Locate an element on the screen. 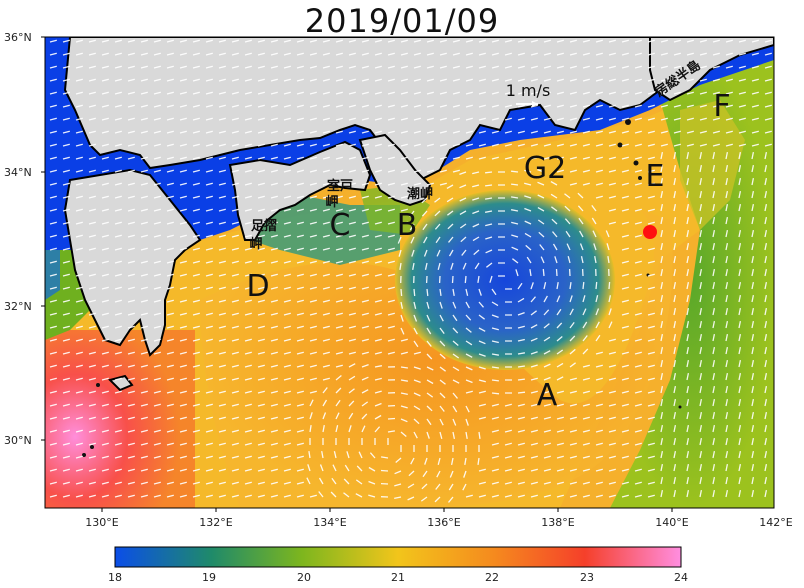 Image resolution: width=804 pixels, height=588 pixels. lon-label-138: 138°E is located at coordinates (557, 522).